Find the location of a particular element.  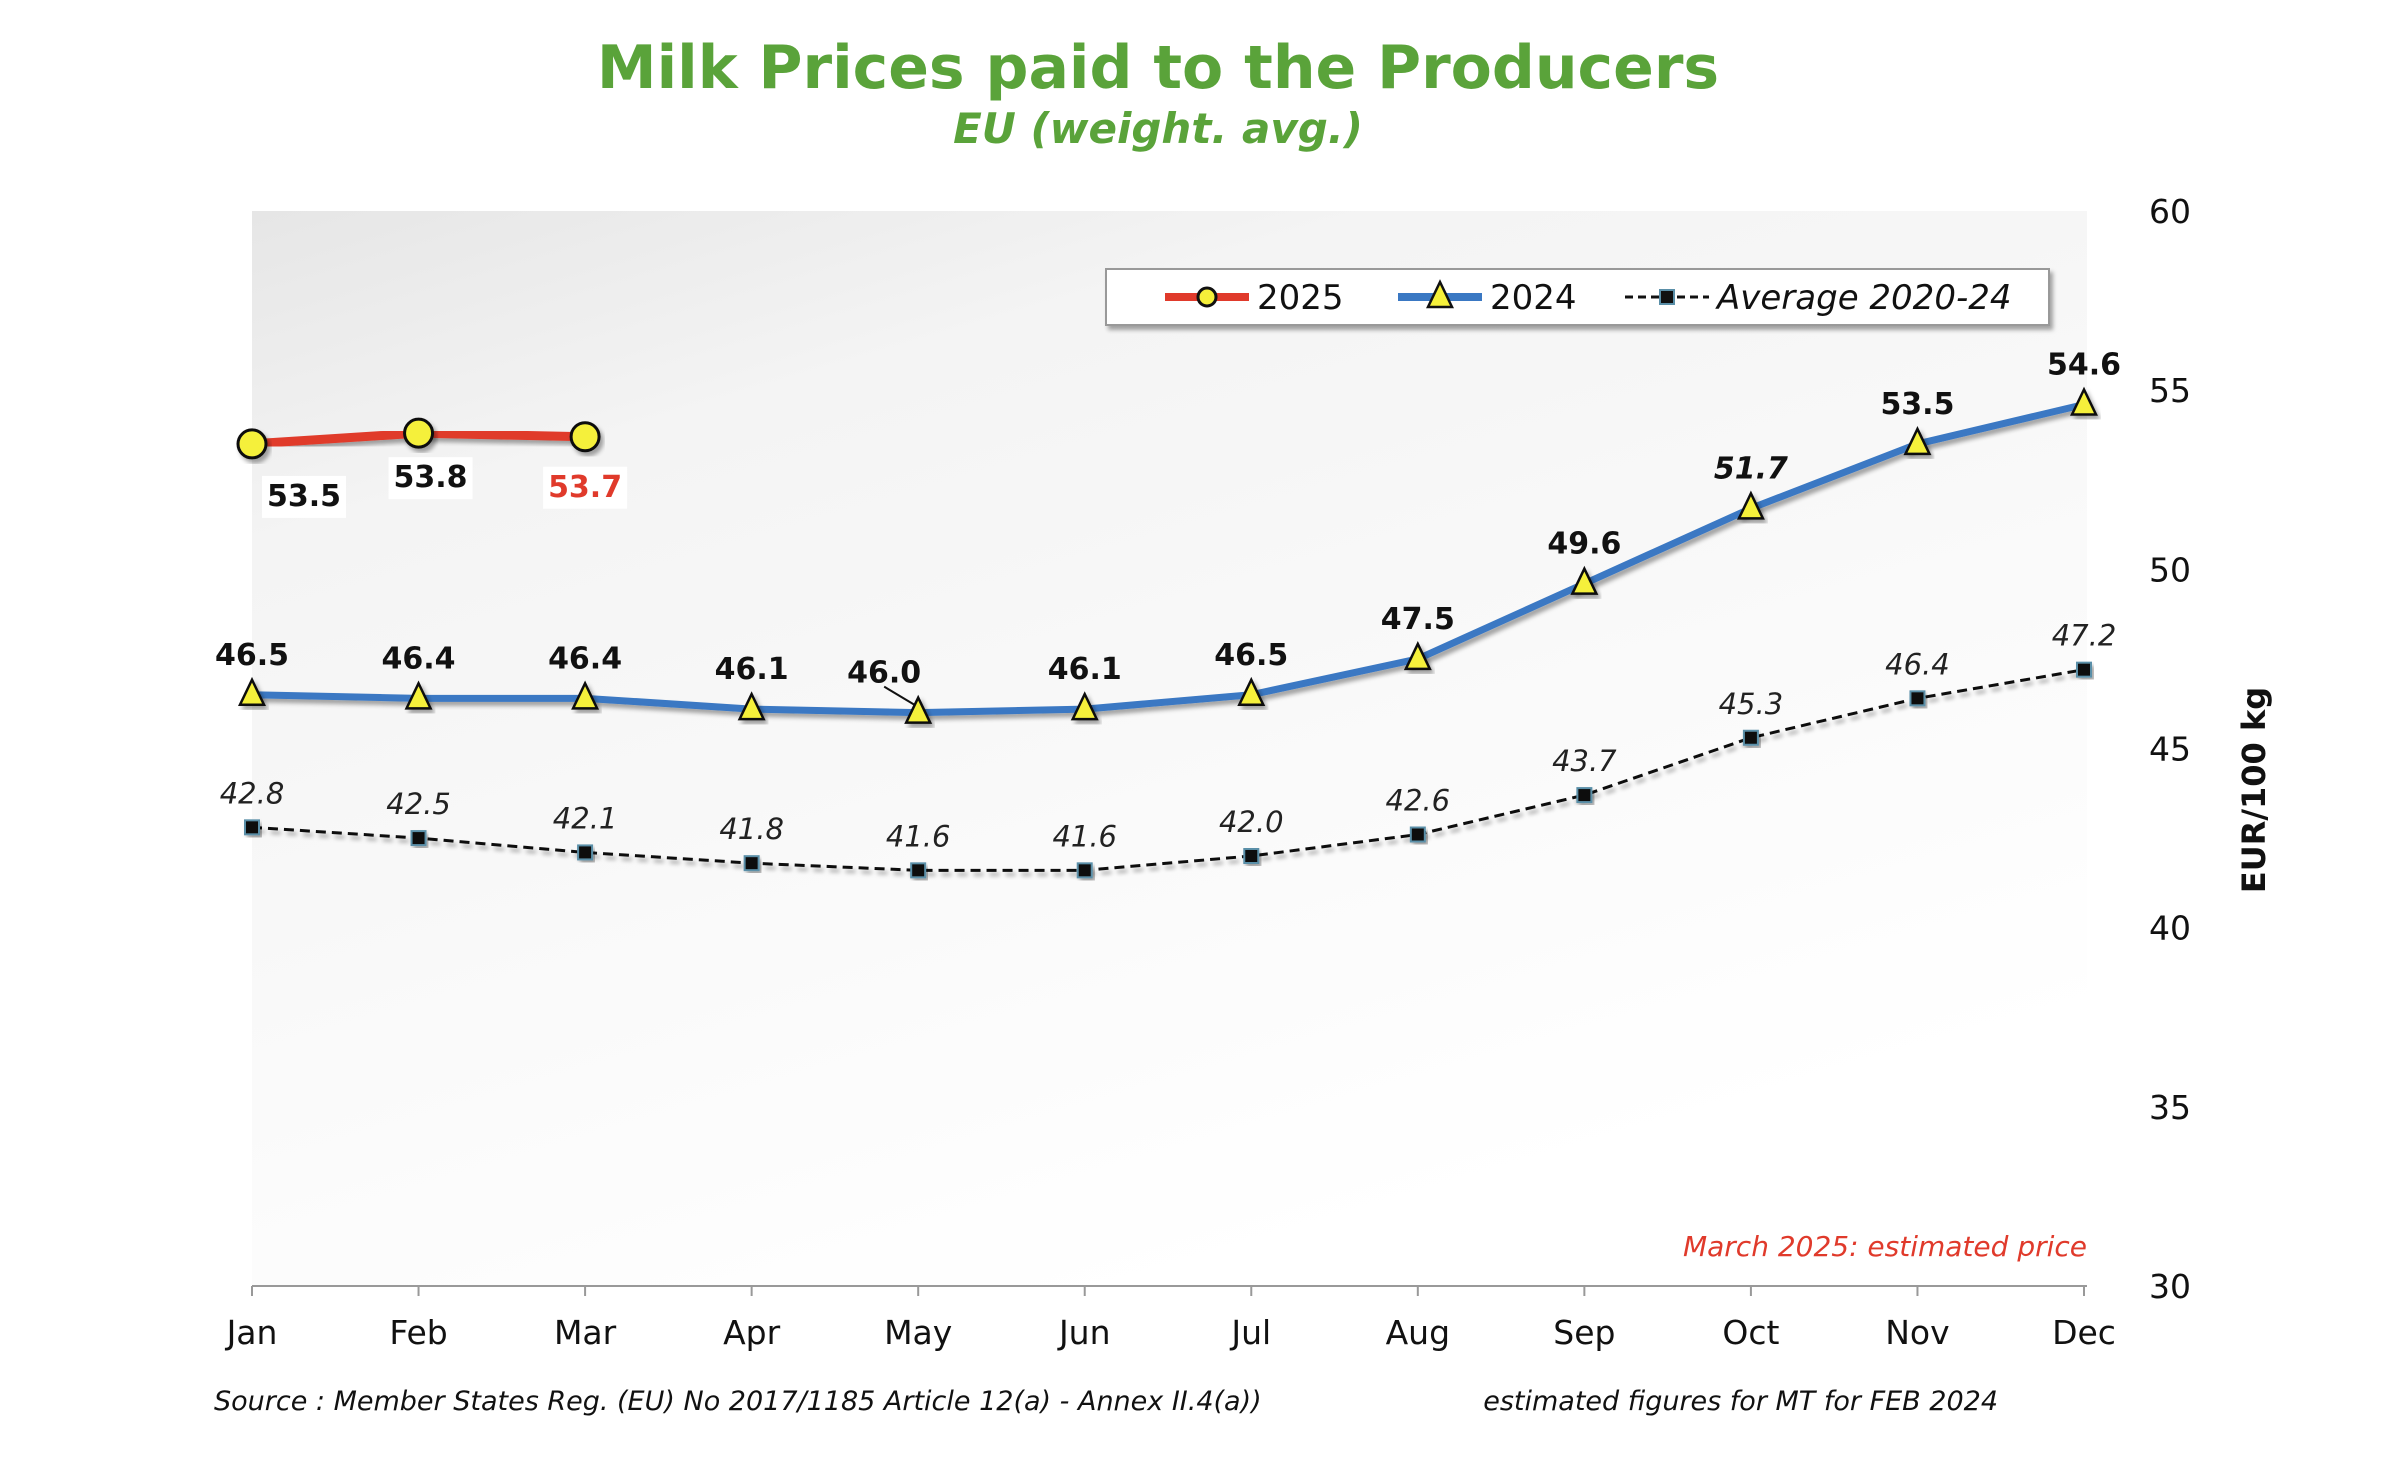

data-label: 42.1 is located at coordinates (585, 818).